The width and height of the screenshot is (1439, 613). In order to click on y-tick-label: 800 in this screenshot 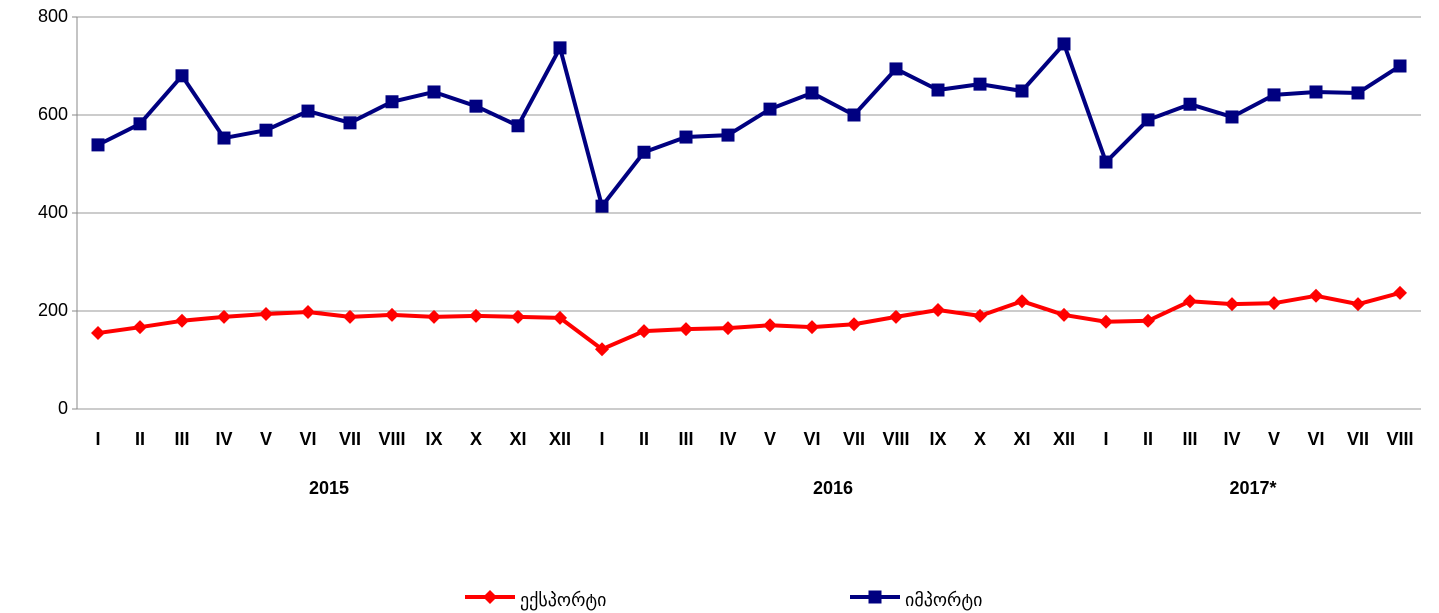, I will do `click(53, 16)`.